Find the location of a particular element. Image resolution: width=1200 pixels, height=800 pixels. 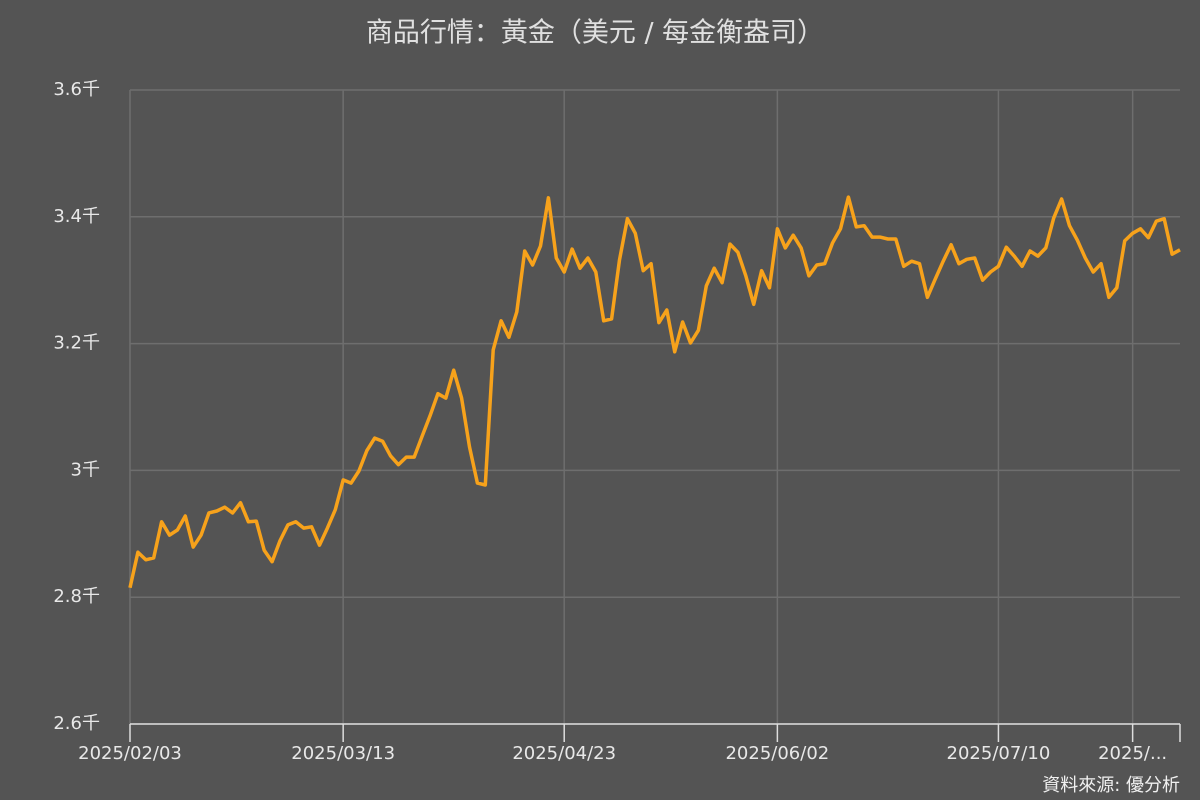

x-tick-label: 2025/07/10 is located at coordinates (999, 753).